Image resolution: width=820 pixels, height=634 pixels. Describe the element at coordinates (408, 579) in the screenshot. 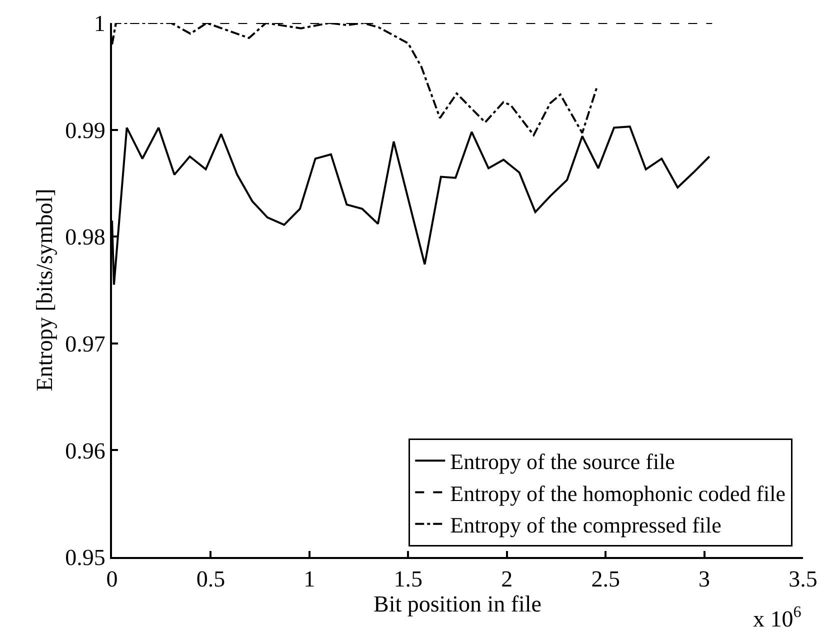

I see `x-tick-label: 1.5` at that location.